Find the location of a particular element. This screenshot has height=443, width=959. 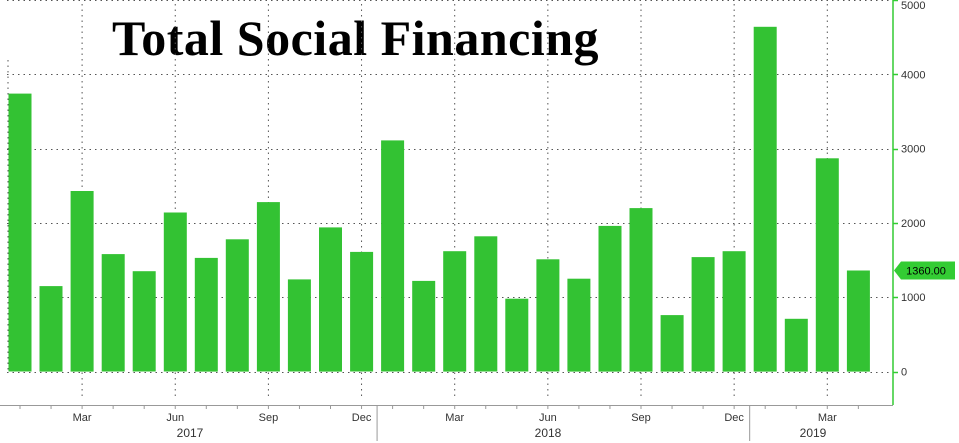

y-tick-label: 2000 is located at coordinates (913, 224).